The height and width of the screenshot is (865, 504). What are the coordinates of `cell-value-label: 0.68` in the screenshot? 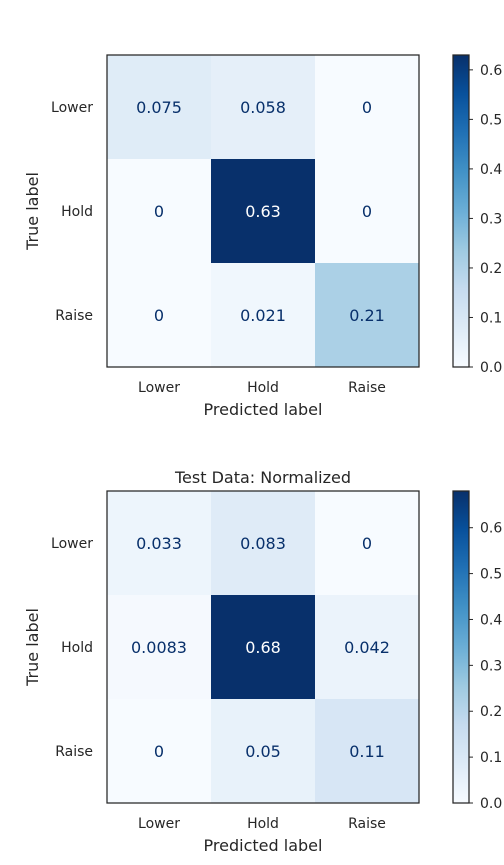 It's located at (263, 647).